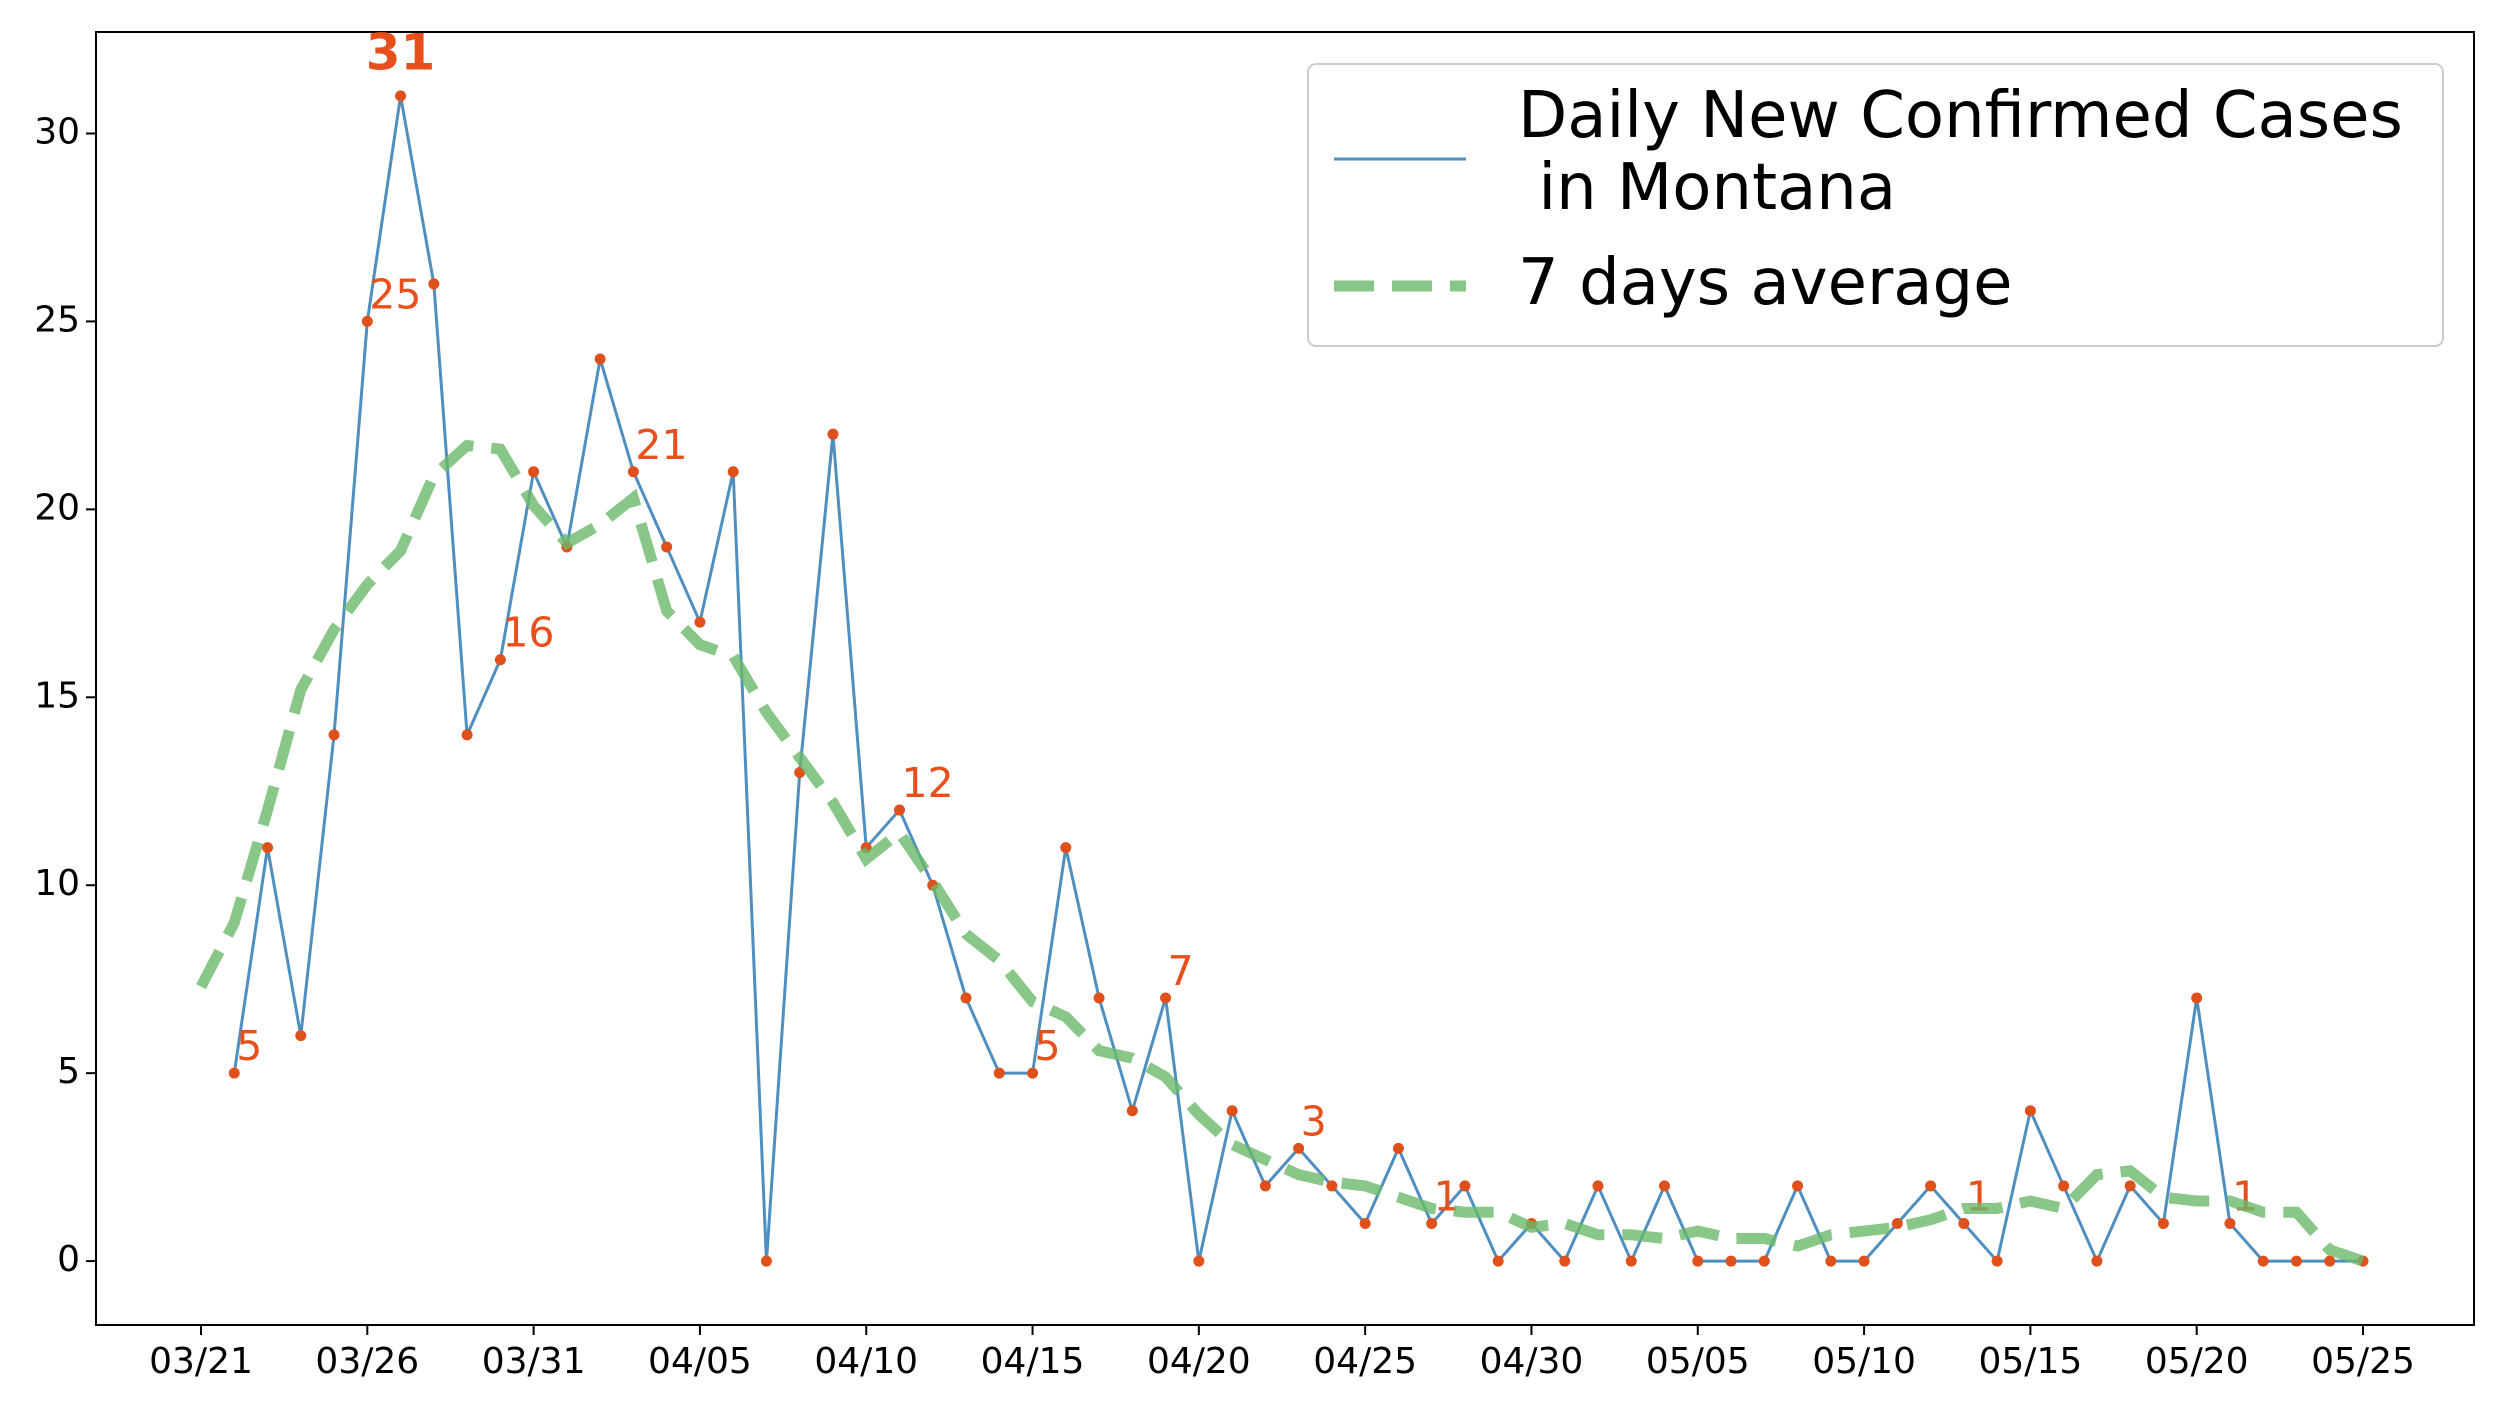 The width and height of the screenshot is (2500, 1406). What do you see at coordinates (57, 507) in the screenshot?
I see `y-tick-label: 20` at bounding box center [57, 507].